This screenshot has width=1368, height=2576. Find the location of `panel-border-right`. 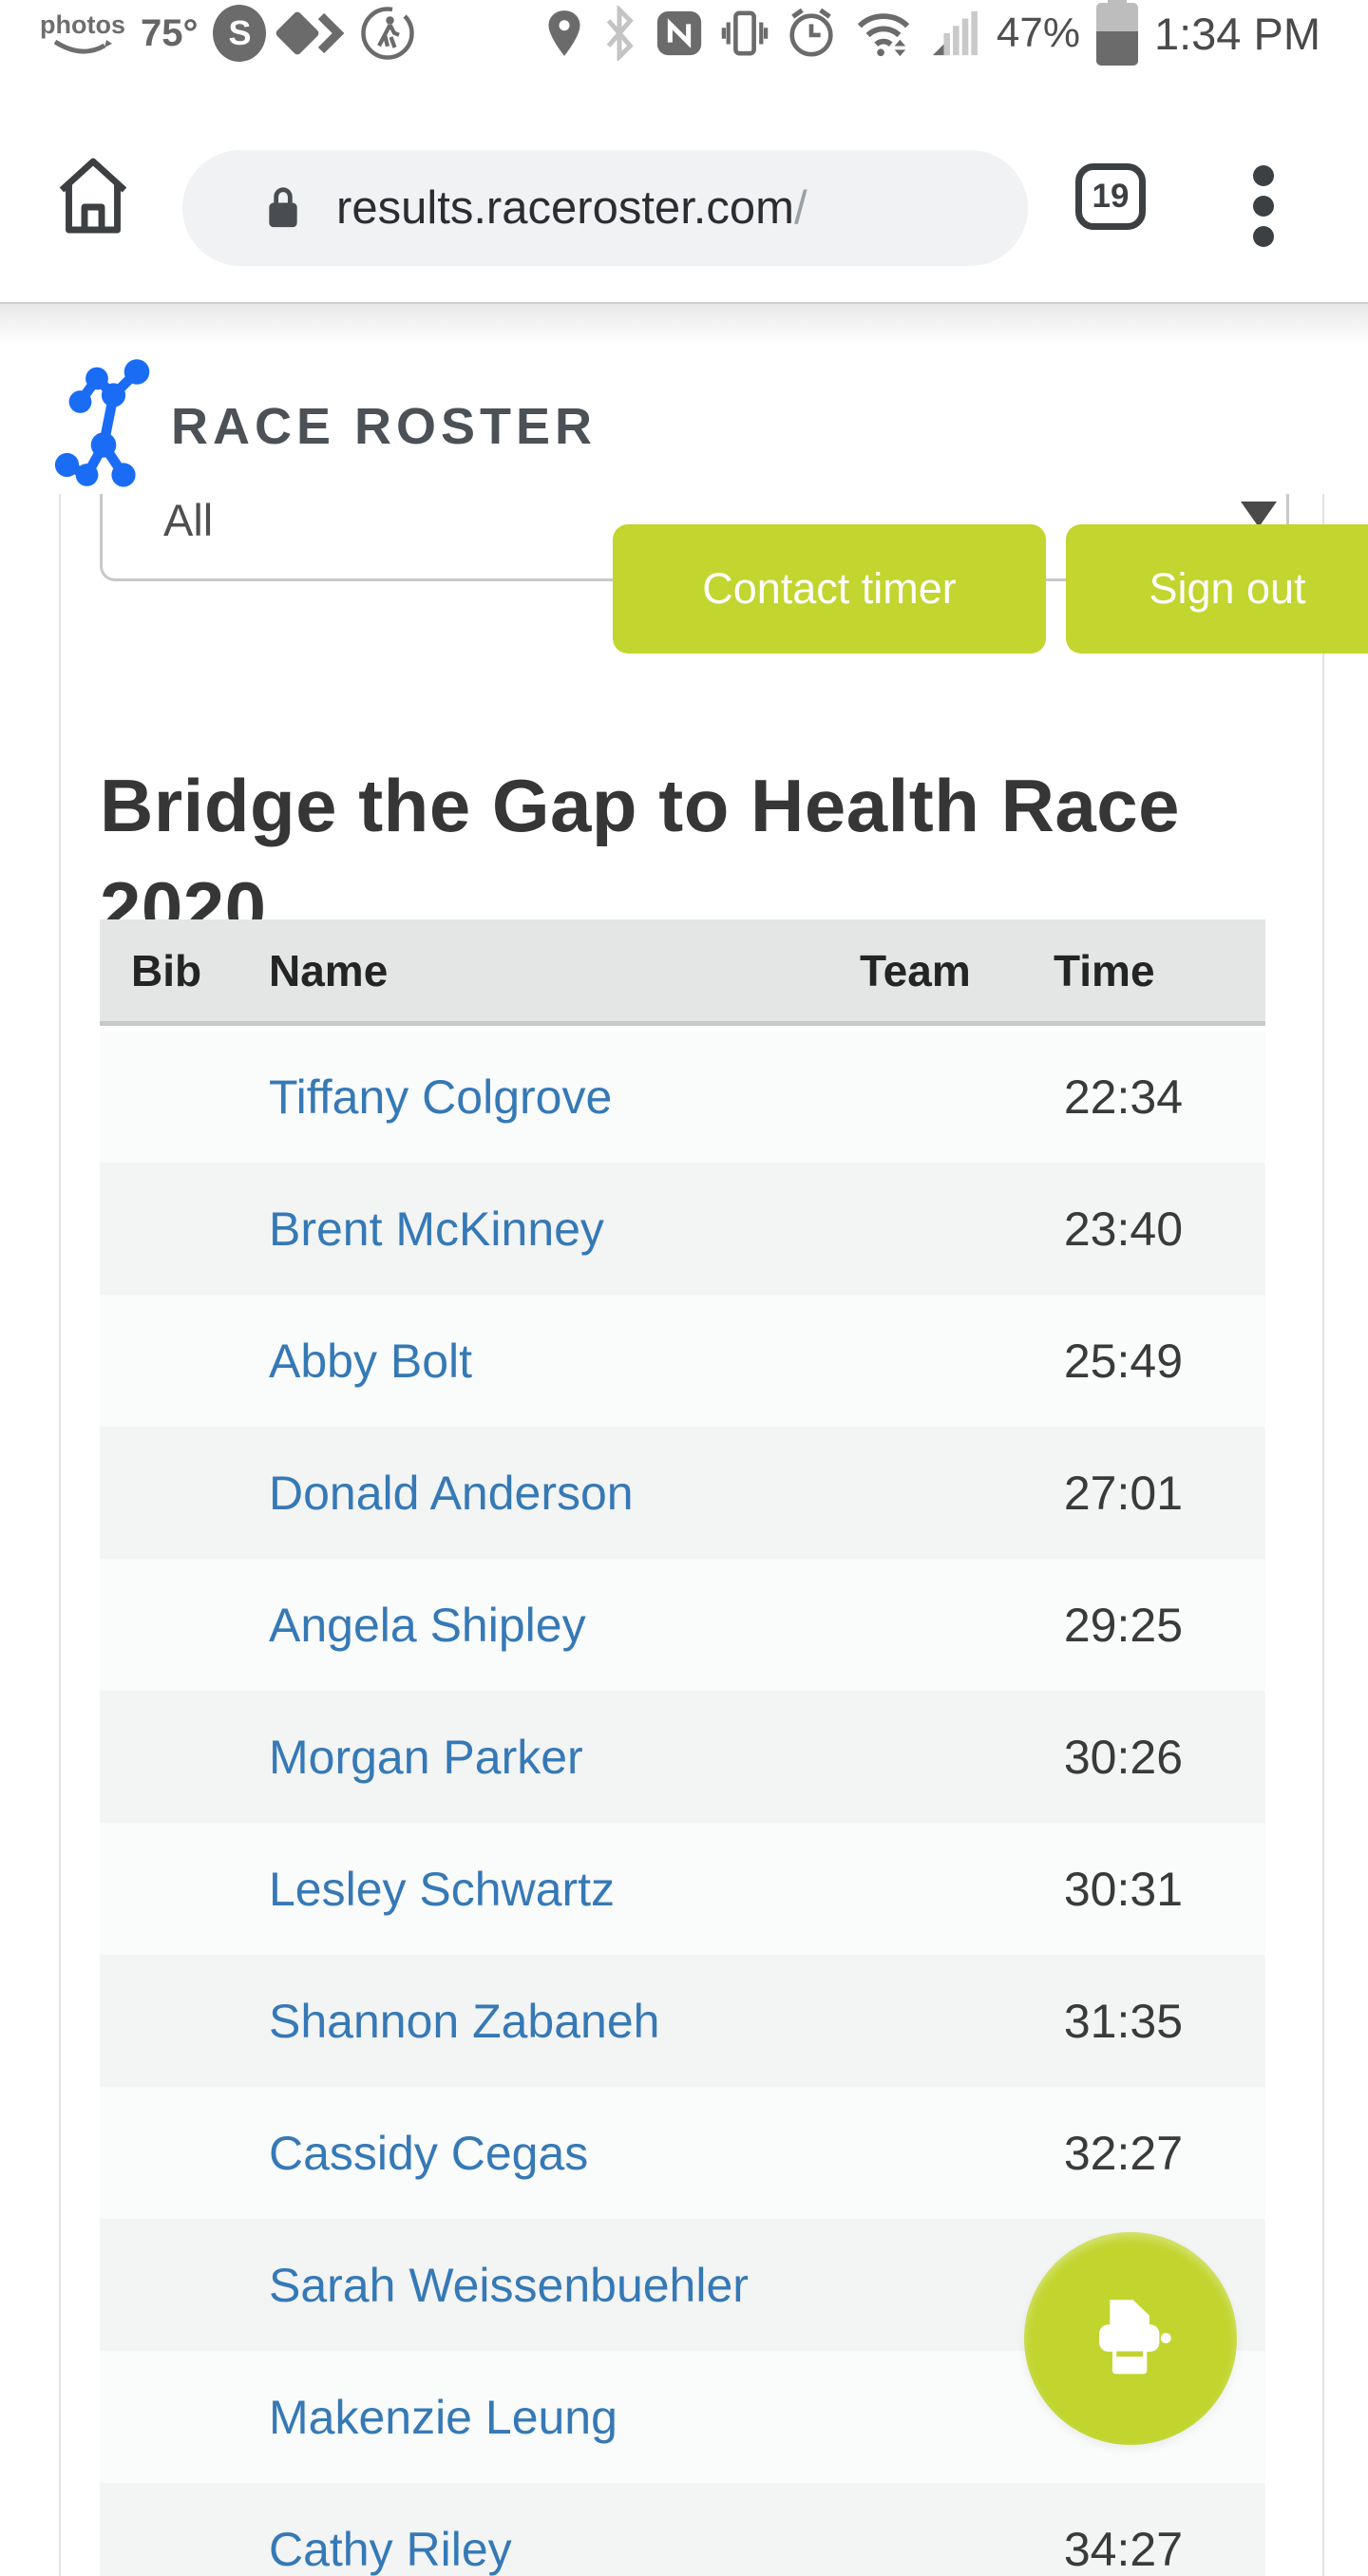

panel-border-right is located at coordinates (1323, 1535).